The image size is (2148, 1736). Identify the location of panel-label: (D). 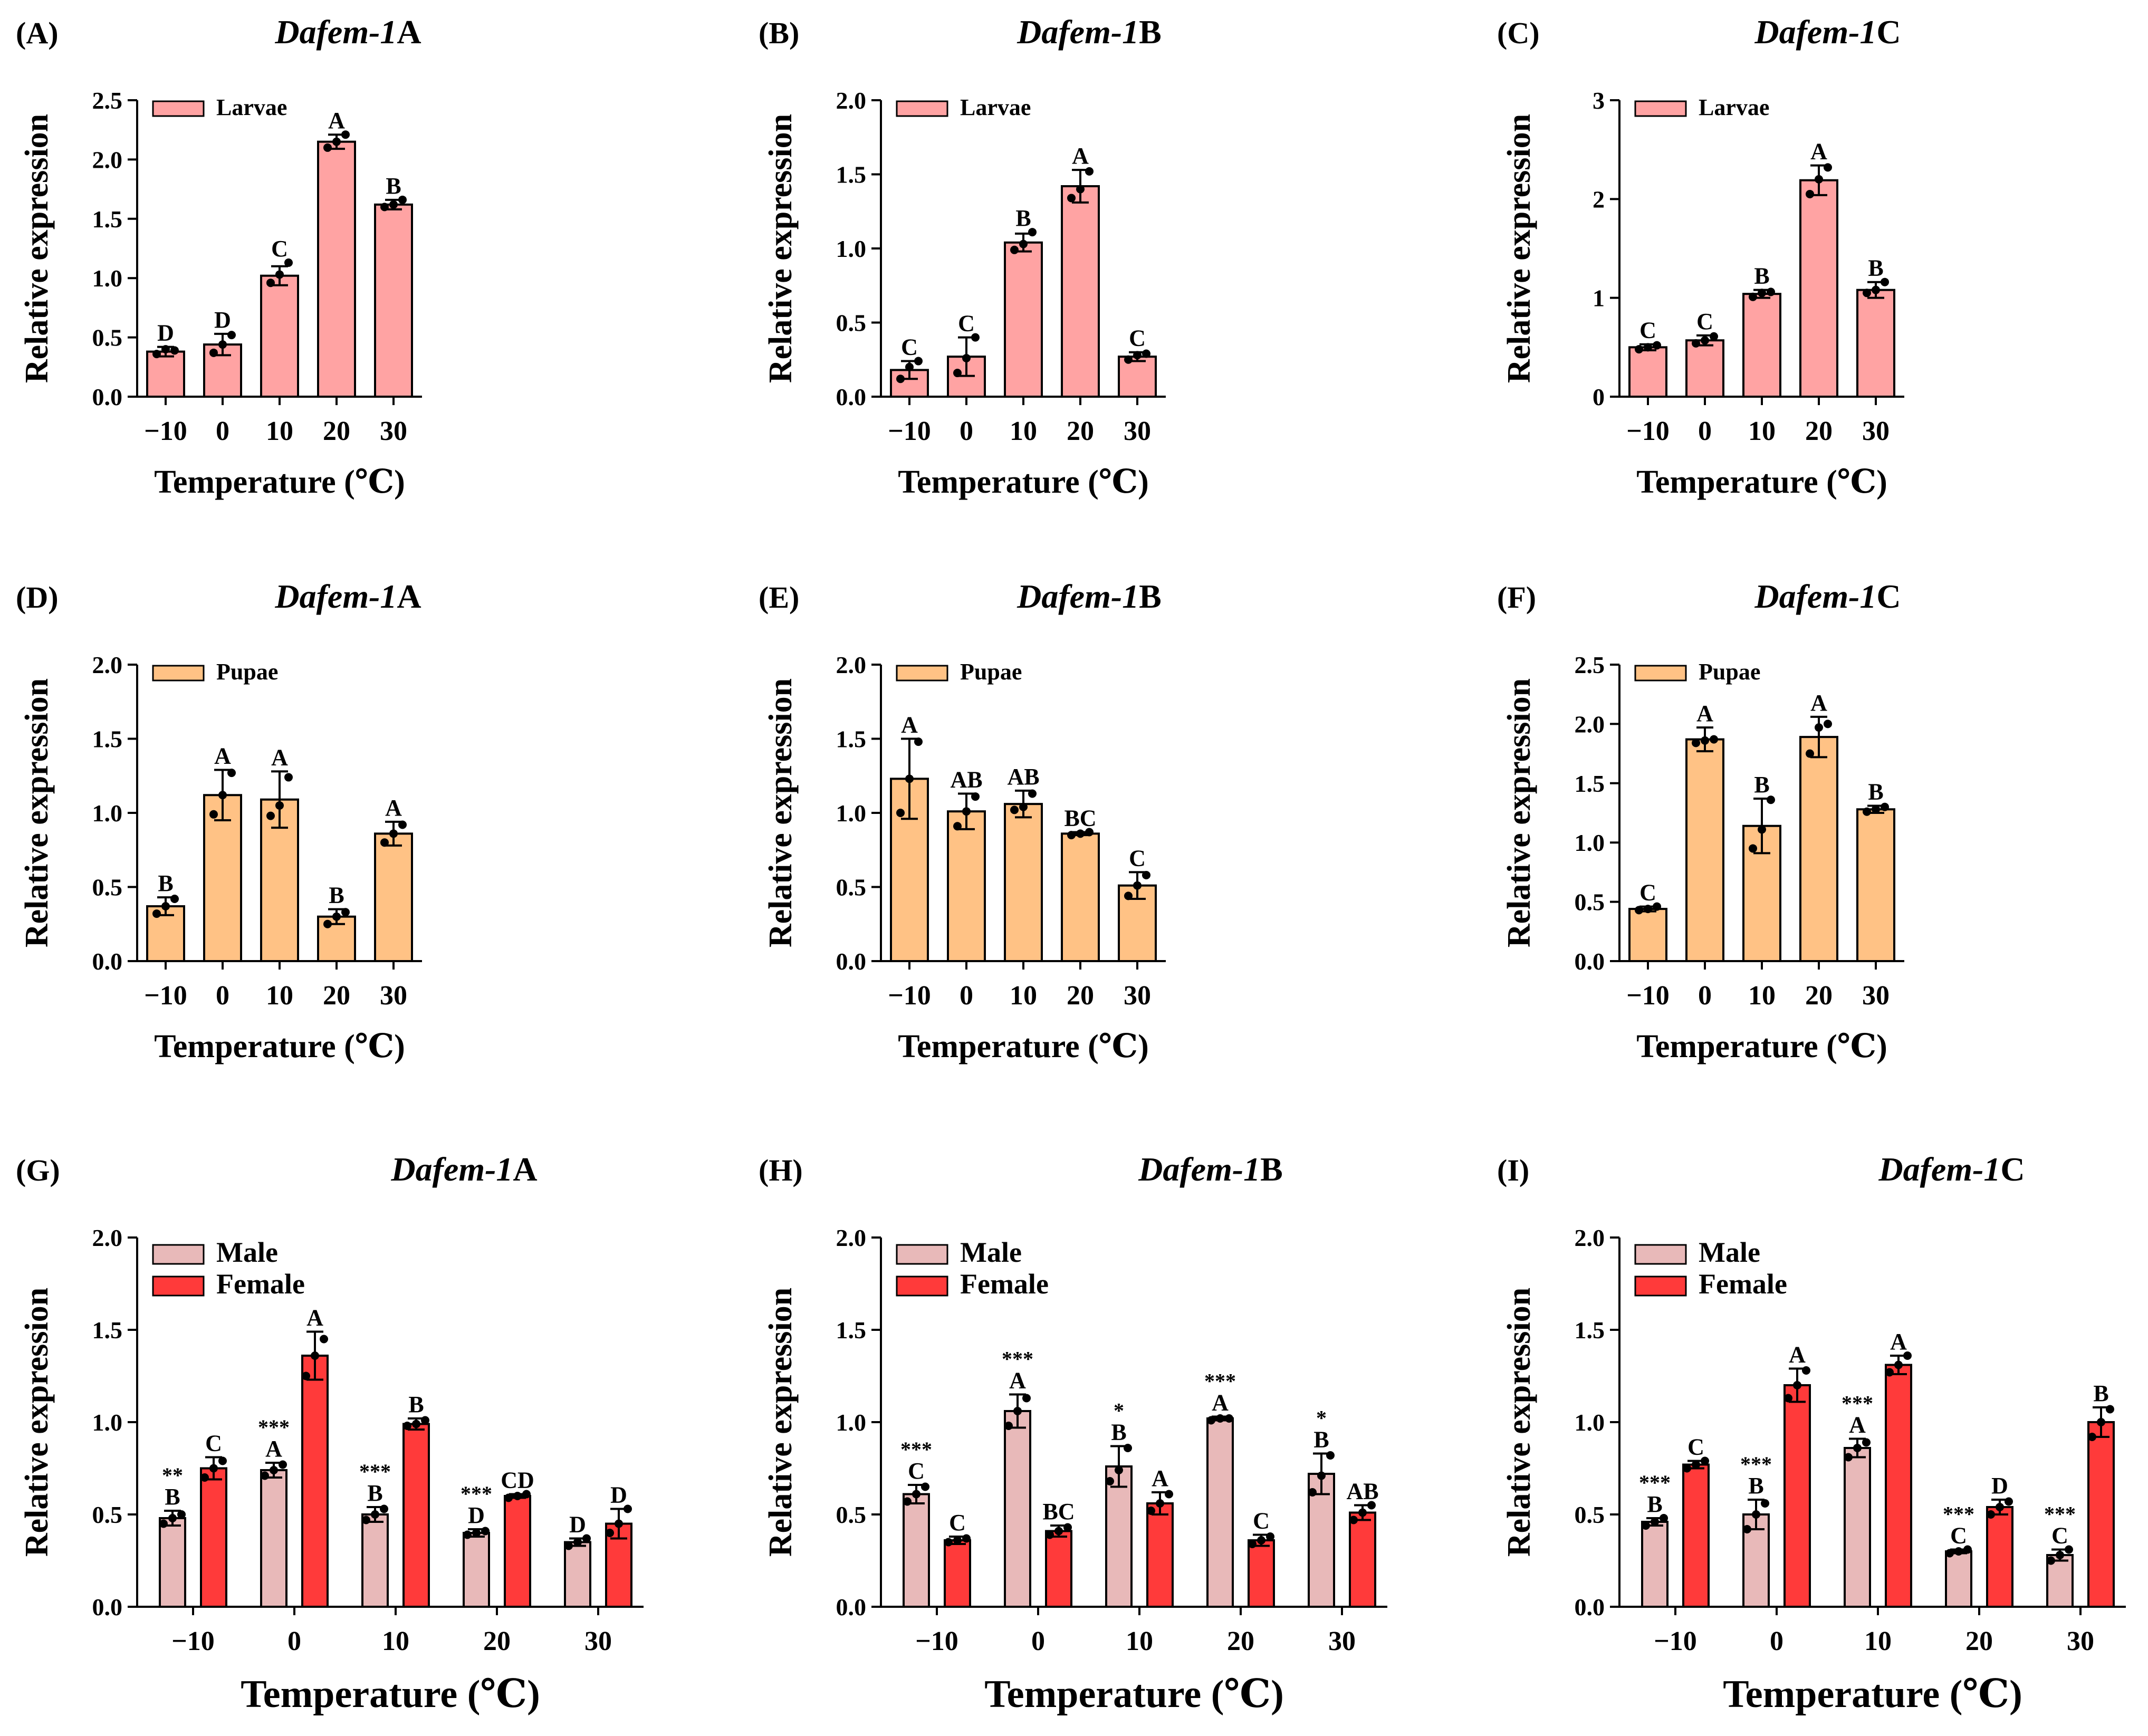
(37, 597).